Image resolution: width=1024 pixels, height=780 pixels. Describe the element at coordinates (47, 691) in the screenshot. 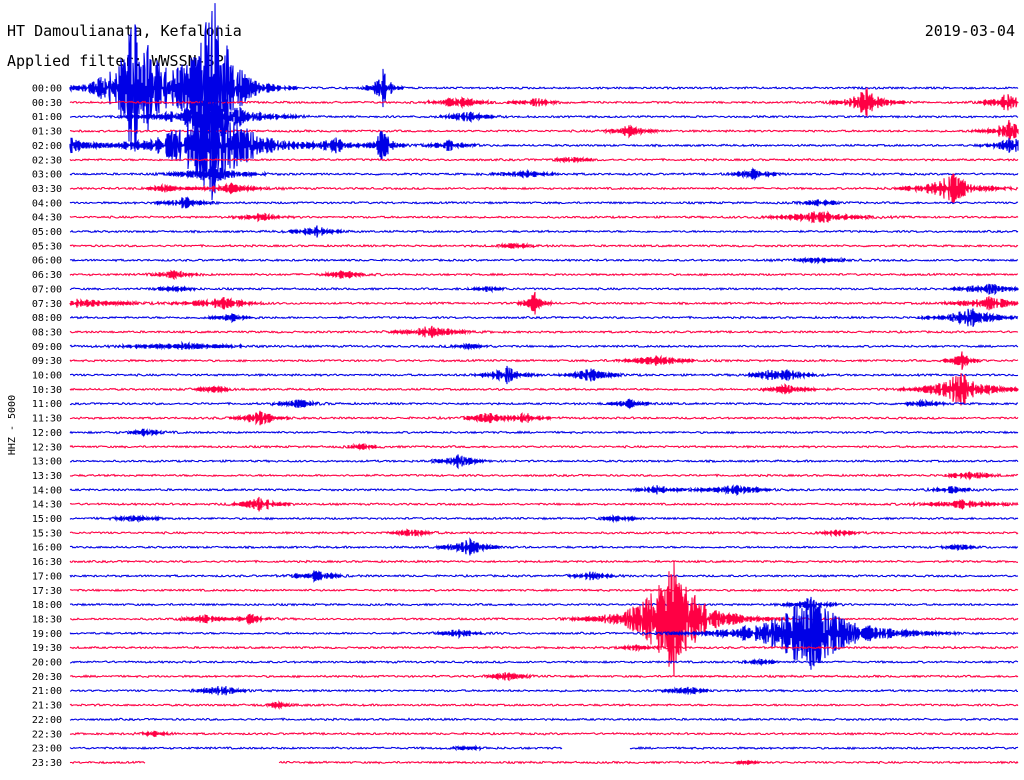

I see `row-time-label: 21:00` at that location.